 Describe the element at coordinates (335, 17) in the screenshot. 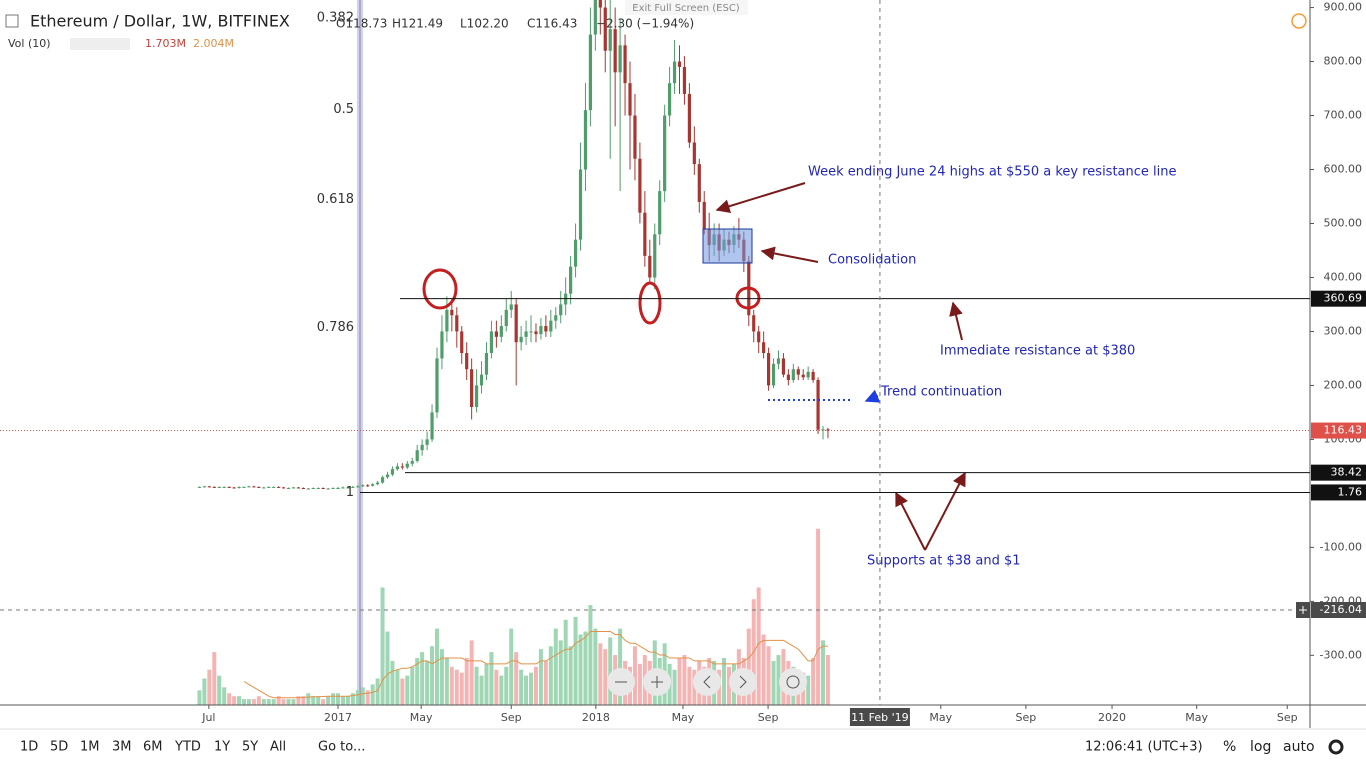

I see `fib-label: 0.382` at that location.